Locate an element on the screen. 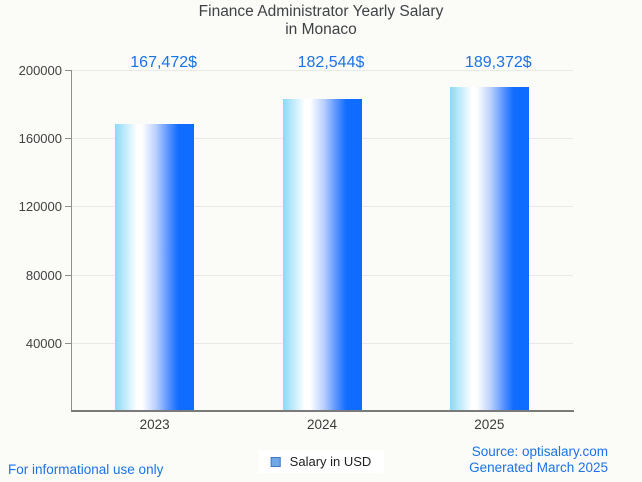 This screenshot has height=482, width=642. y-gridline is located at coordinates (322, 70).